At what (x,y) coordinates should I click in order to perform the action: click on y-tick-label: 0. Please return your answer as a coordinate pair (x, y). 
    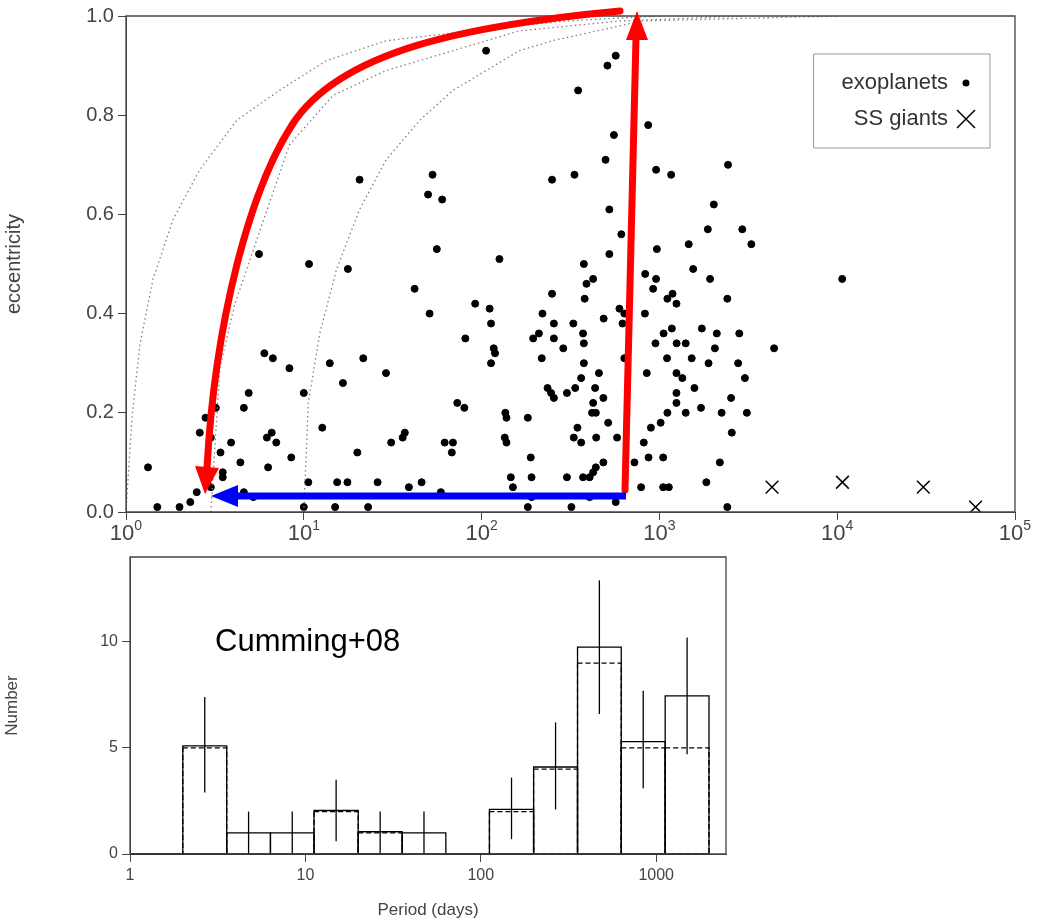
    Looking at the image, I should click on (114, 853).